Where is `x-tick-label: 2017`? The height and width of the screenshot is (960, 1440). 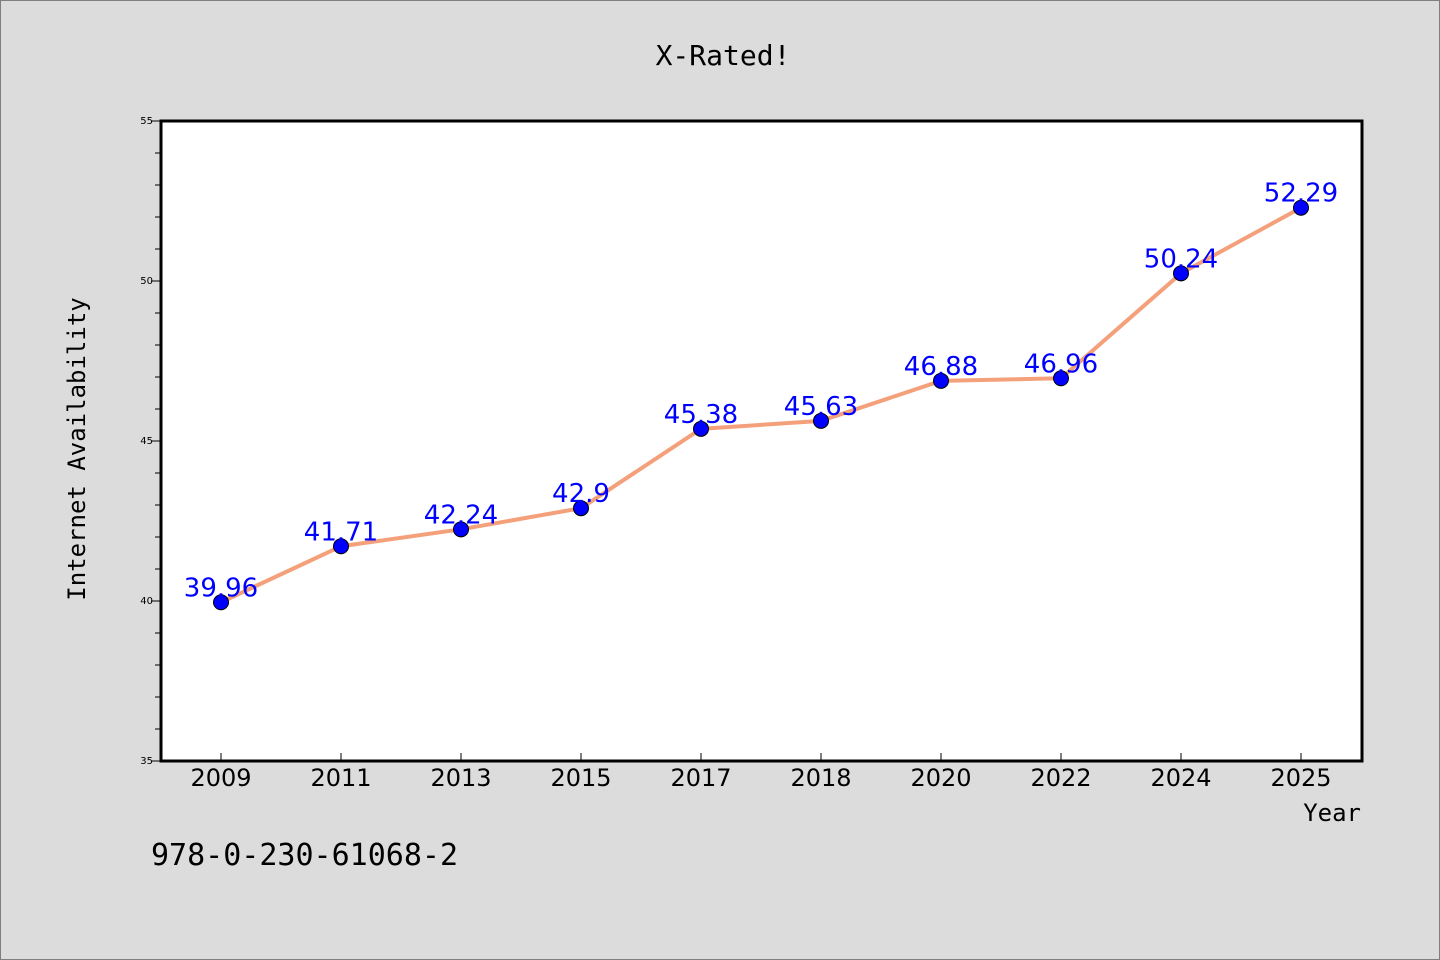 x-tick-label: 2017 is located at coordinates (700, 778).